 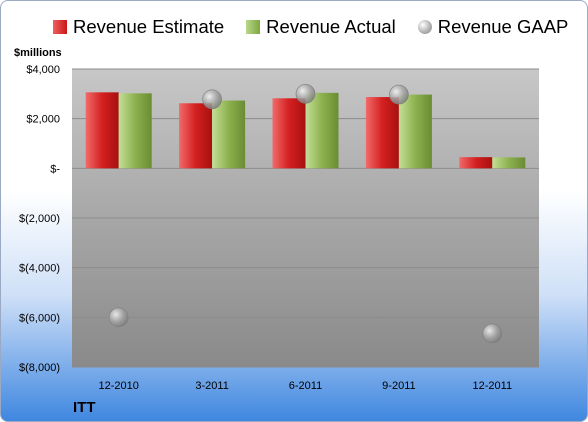 What do you see at coordinates (43, 120) in the screenshot?
I see `y-tick-label: $2,000` at bounding box center [43, 120].